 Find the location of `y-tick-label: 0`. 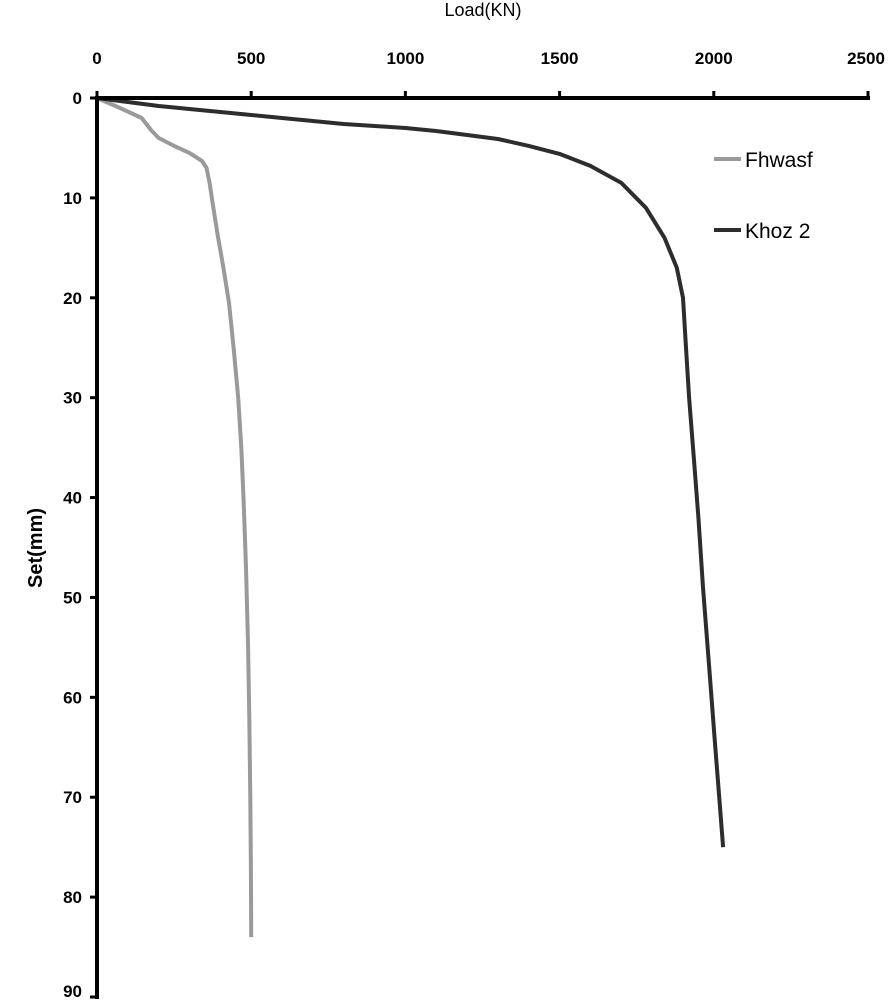

y-tick-label: 0 is located at coordinates (77, 98).